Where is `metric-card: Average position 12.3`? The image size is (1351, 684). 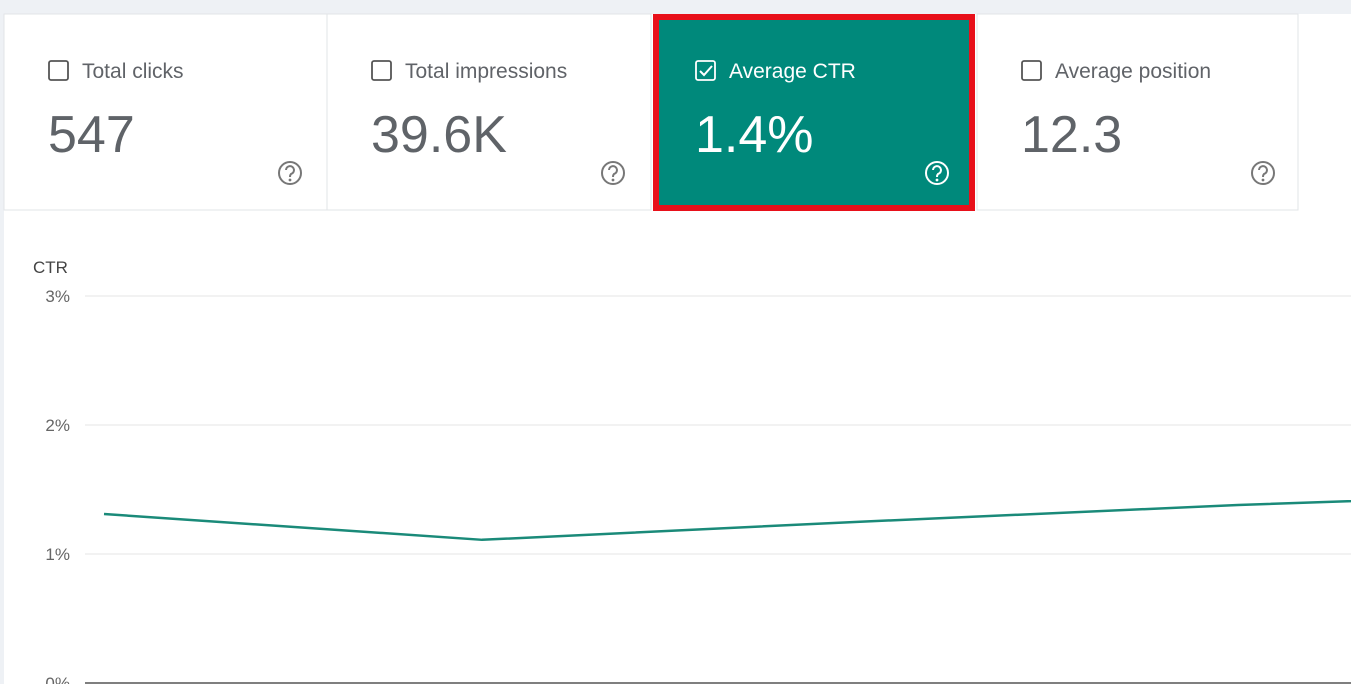
metric-card: Average position 12.3 is located at coordinates (1137, 112).